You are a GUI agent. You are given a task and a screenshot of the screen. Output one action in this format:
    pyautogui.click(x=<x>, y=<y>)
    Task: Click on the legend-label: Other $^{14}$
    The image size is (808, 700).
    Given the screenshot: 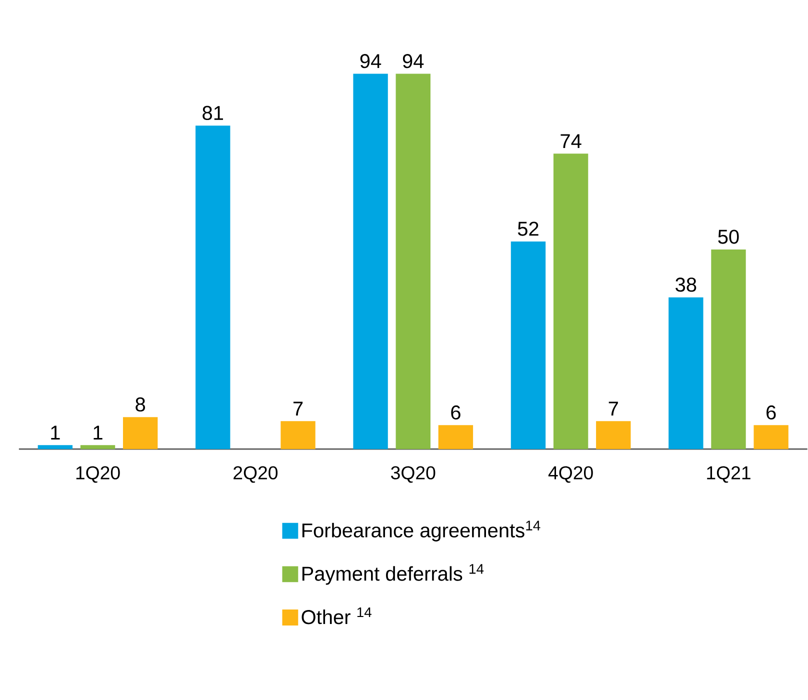 What is the action you would take?
    pyautogui.click(x=337, y=616)
    